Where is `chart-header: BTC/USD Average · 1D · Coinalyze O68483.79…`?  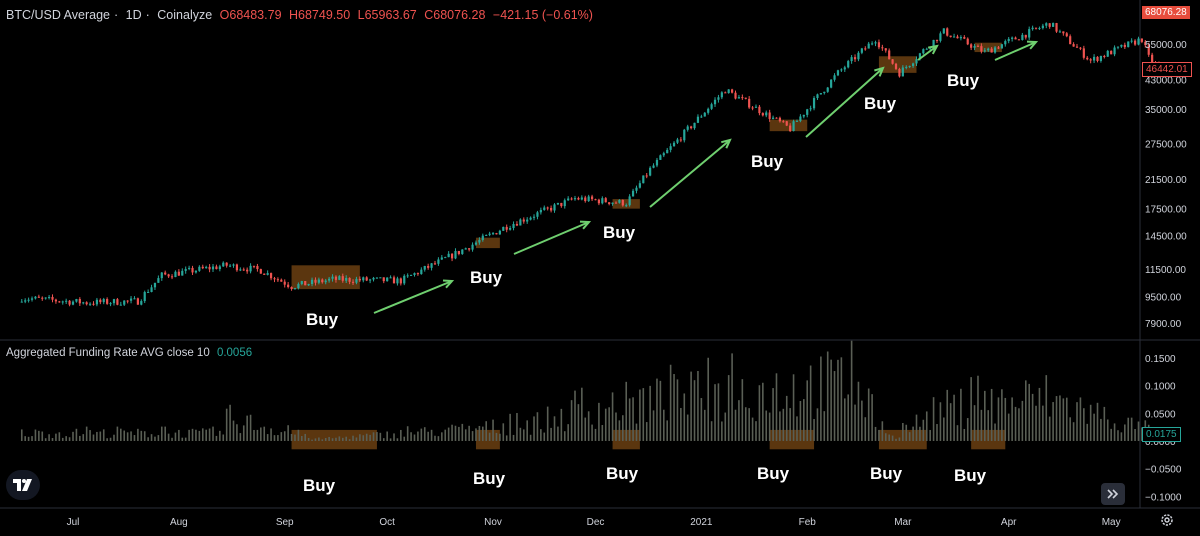 chart-header: BTC/USD Average · 1D · Coinalyze O68483.79… is located at coordinates (299, 15).